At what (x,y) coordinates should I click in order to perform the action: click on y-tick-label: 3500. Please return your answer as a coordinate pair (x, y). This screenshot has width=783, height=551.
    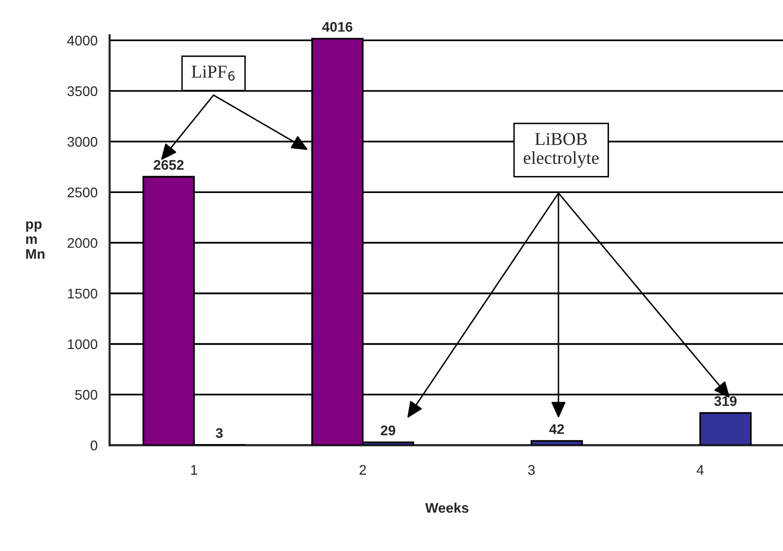
    Looking at the image, I should click on (82, 91).